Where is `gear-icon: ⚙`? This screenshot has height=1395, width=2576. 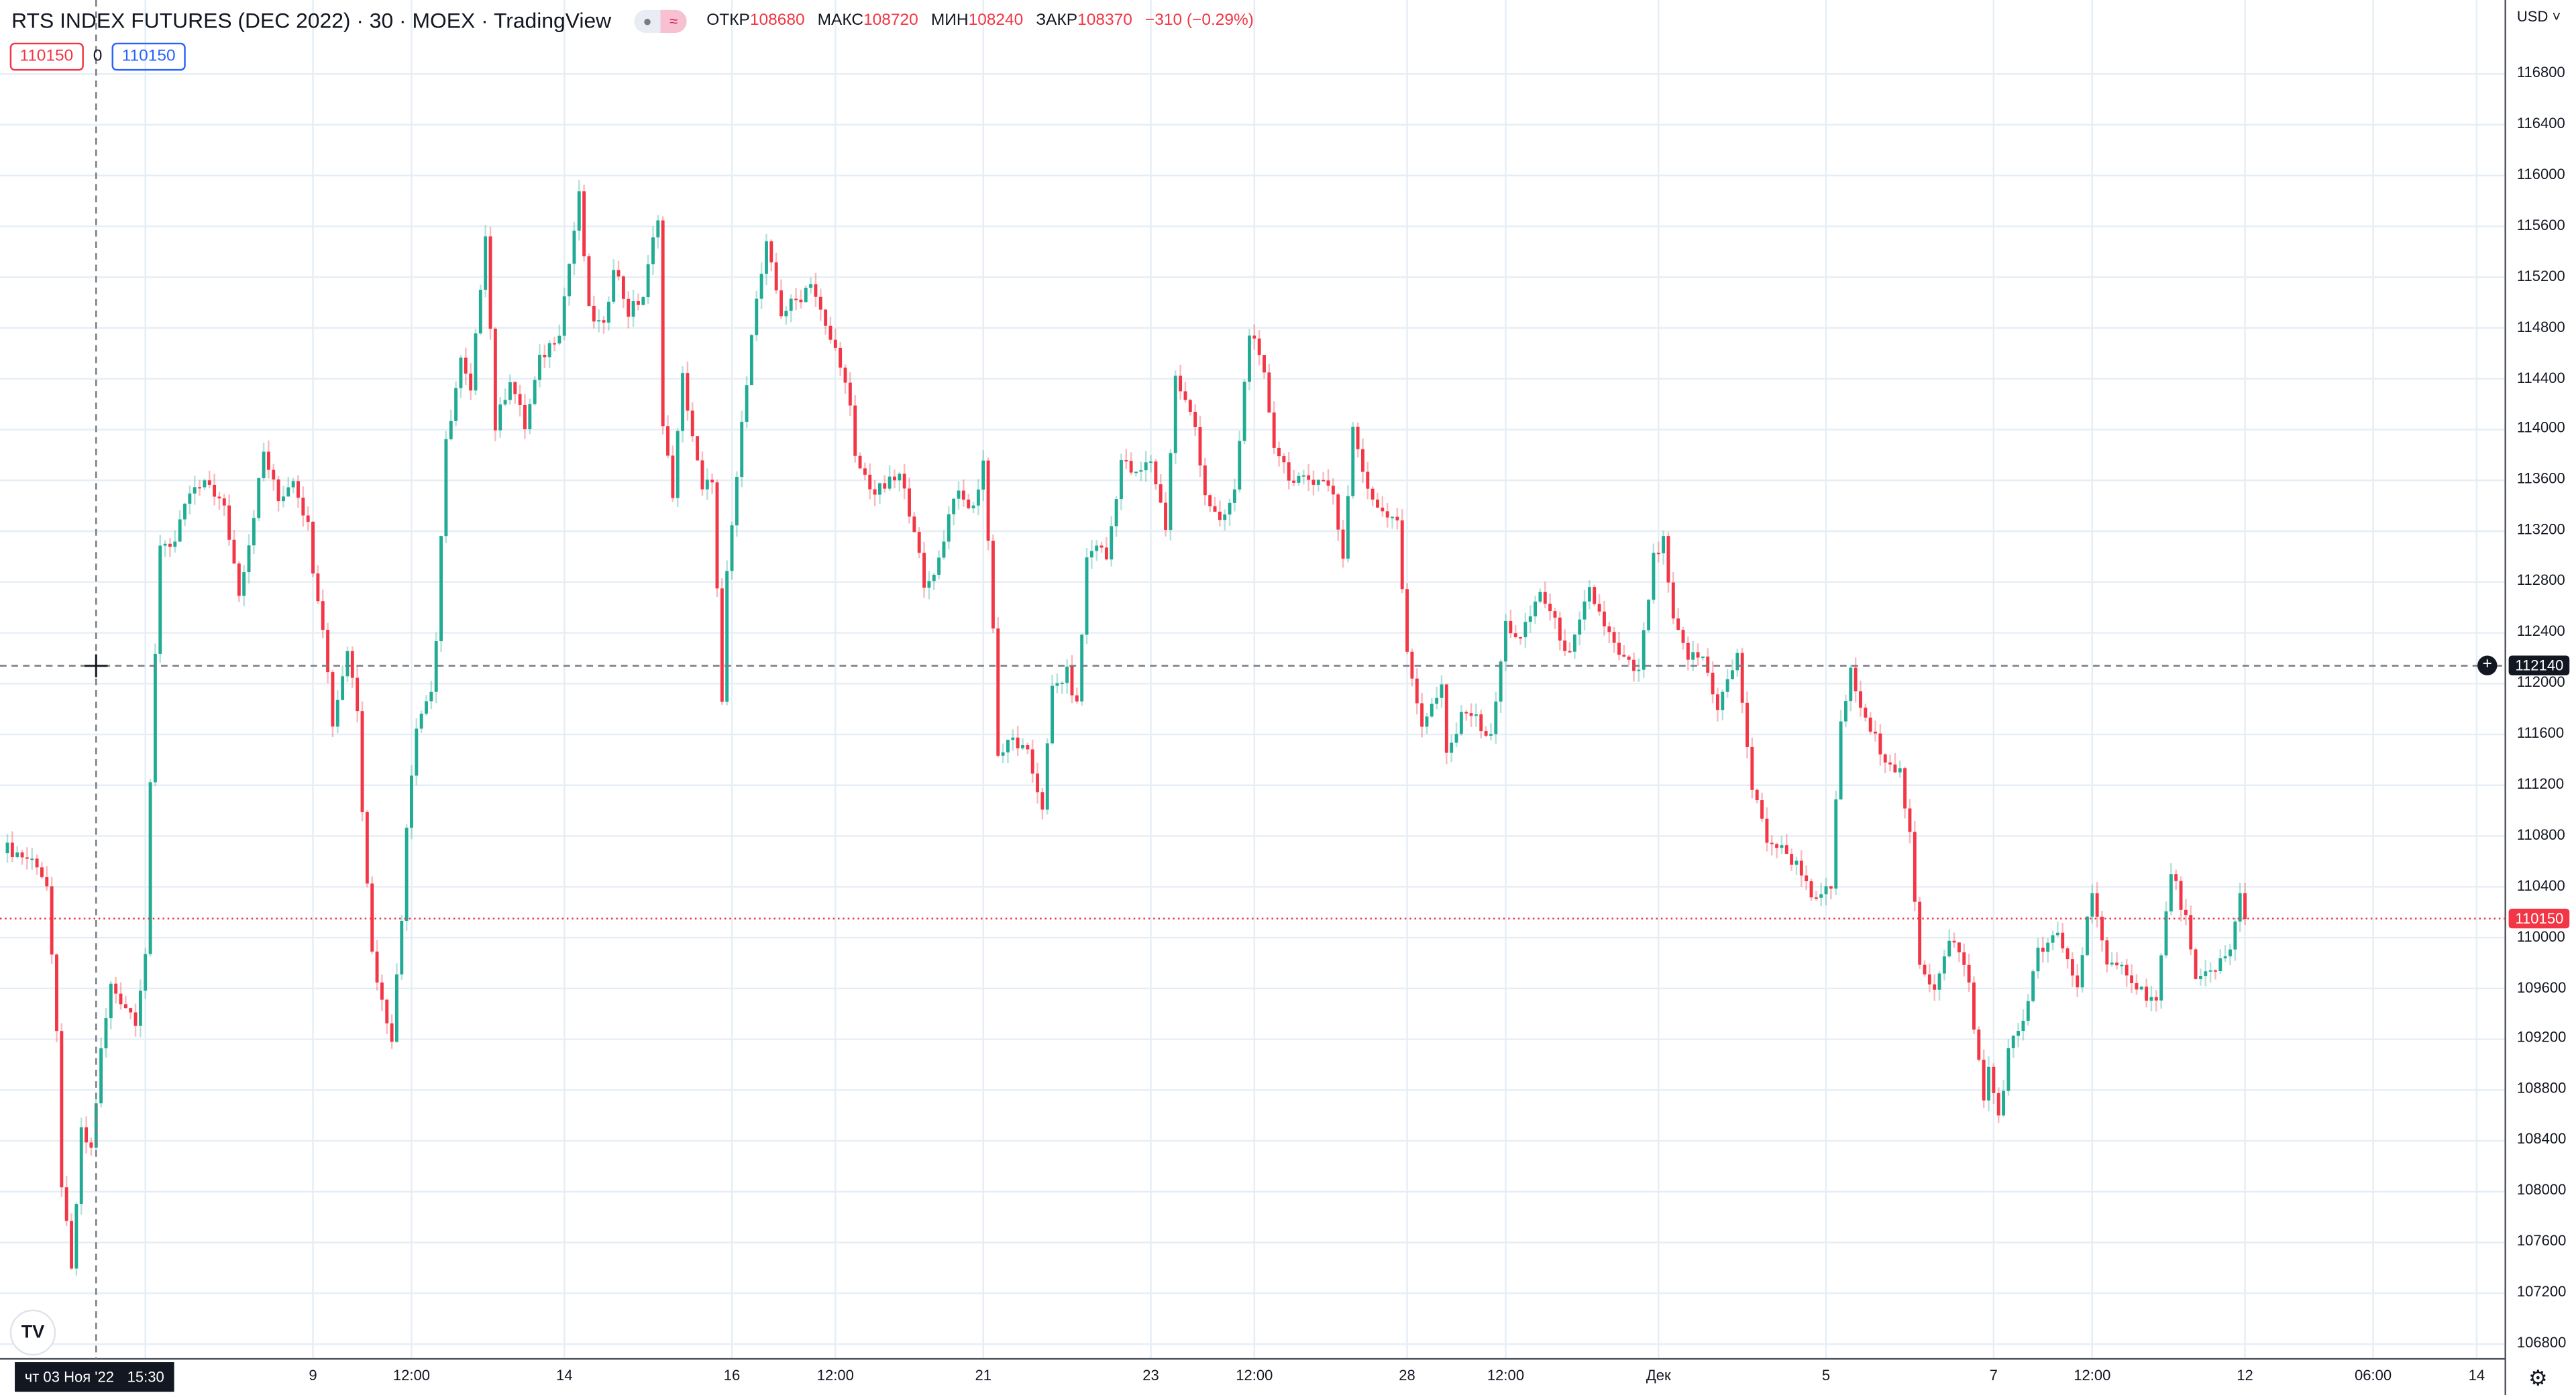
gear-icon: ⚙ is located at coordinates (2538, 1377).